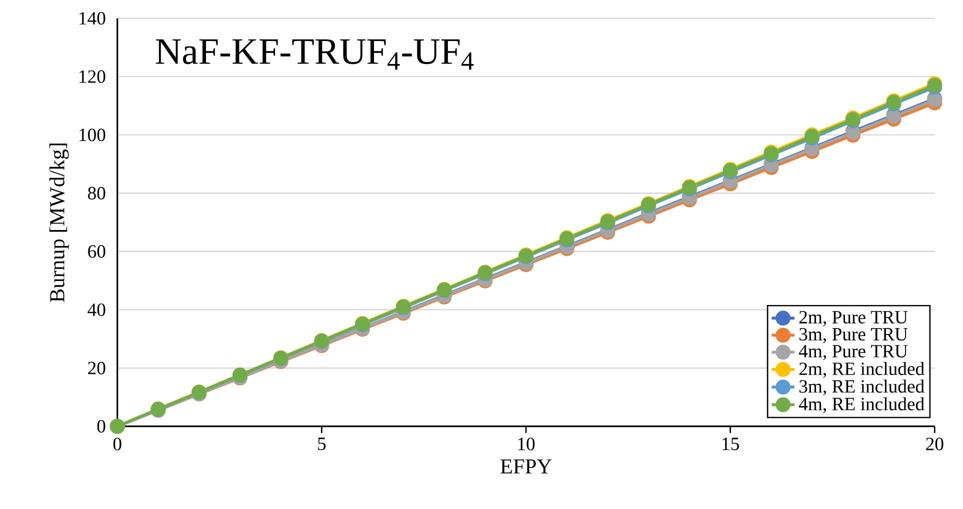  What do you see at coordinates (526, 466) in the screenshot?
I see `x-axis-title: EFPY` at bounding box center [526, 466].